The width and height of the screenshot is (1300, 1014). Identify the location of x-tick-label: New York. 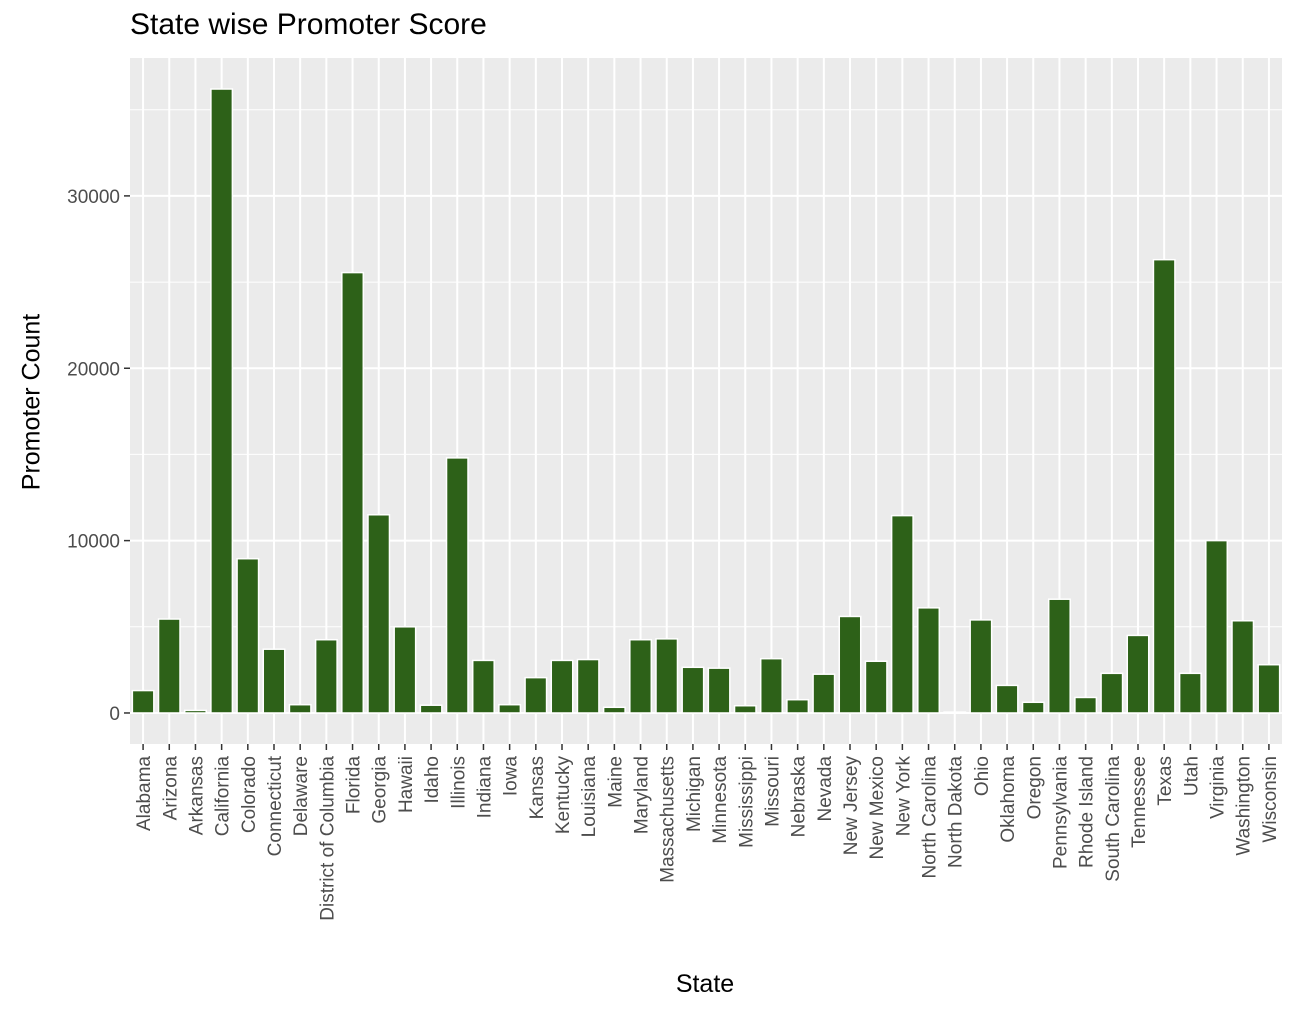
(903, 796).